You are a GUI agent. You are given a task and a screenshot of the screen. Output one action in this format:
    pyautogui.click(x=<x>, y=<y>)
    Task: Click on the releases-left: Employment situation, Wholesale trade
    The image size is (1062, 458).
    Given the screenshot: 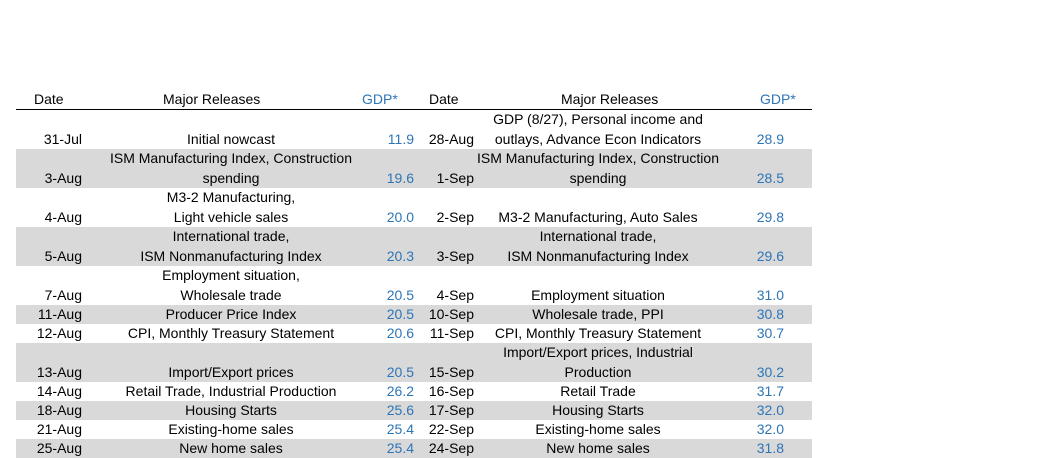 What is the action you would take?
    pyautogui.click(x=231, y=285)
    